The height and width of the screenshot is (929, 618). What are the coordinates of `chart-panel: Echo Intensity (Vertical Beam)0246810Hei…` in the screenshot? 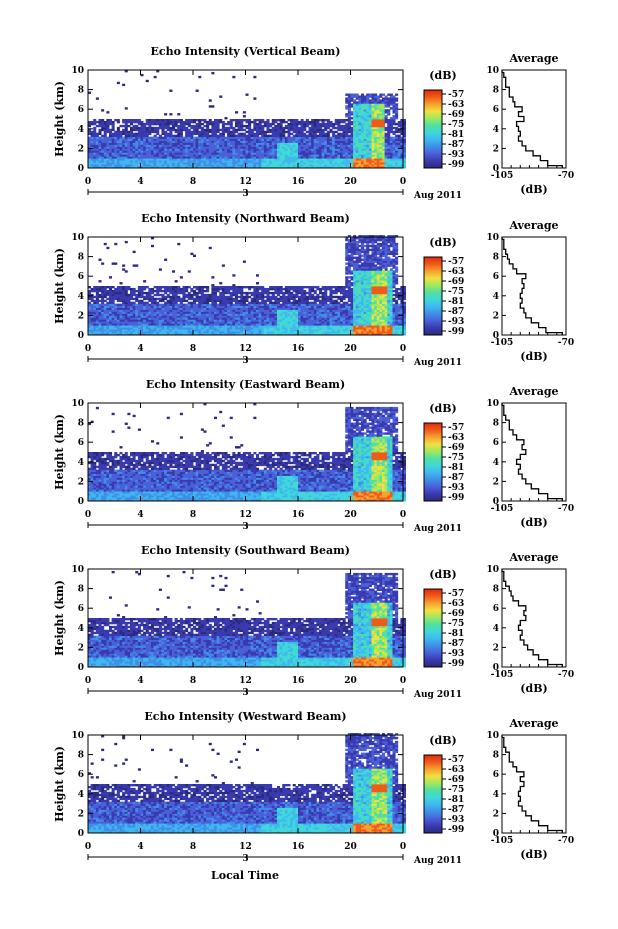 It's located at (313, 123).